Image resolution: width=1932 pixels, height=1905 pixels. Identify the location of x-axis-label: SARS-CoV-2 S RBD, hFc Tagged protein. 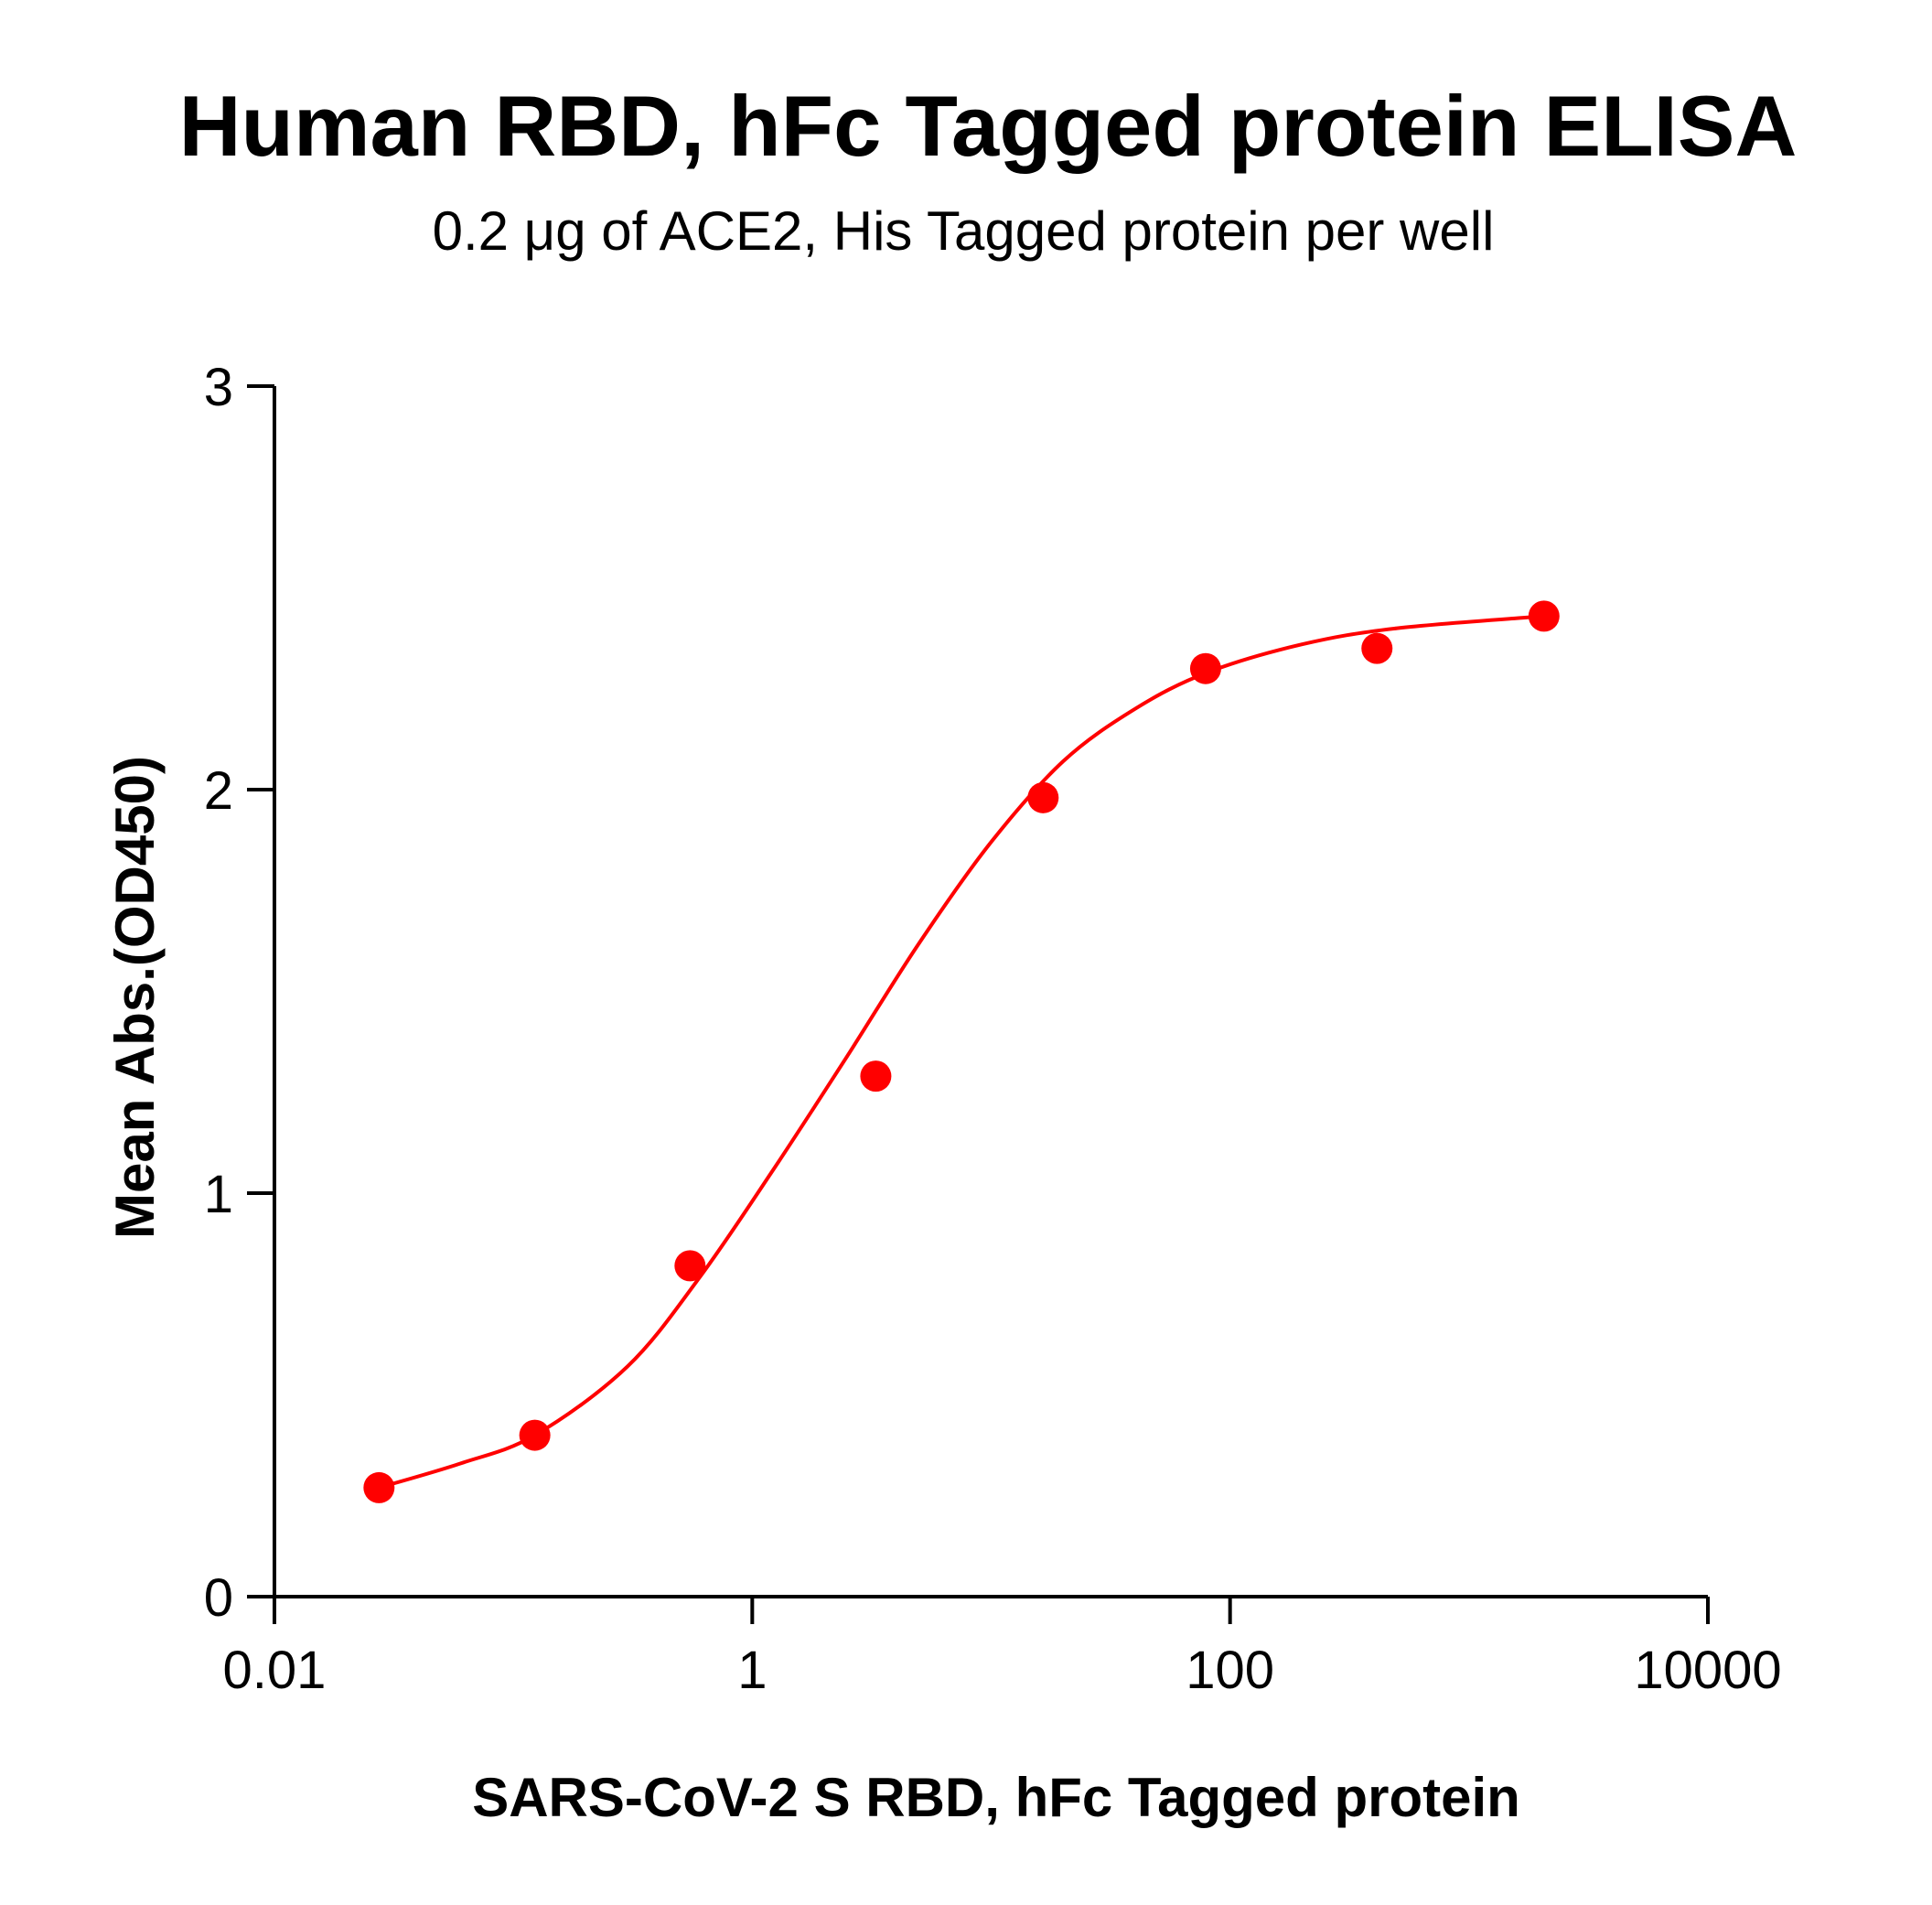
(996, 1797).